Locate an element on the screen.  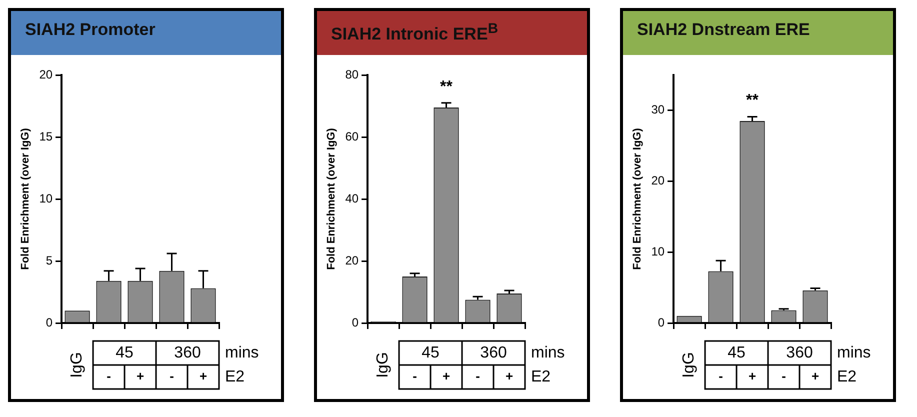
y-tick-label: 80 is located at coordinates (352, 74).